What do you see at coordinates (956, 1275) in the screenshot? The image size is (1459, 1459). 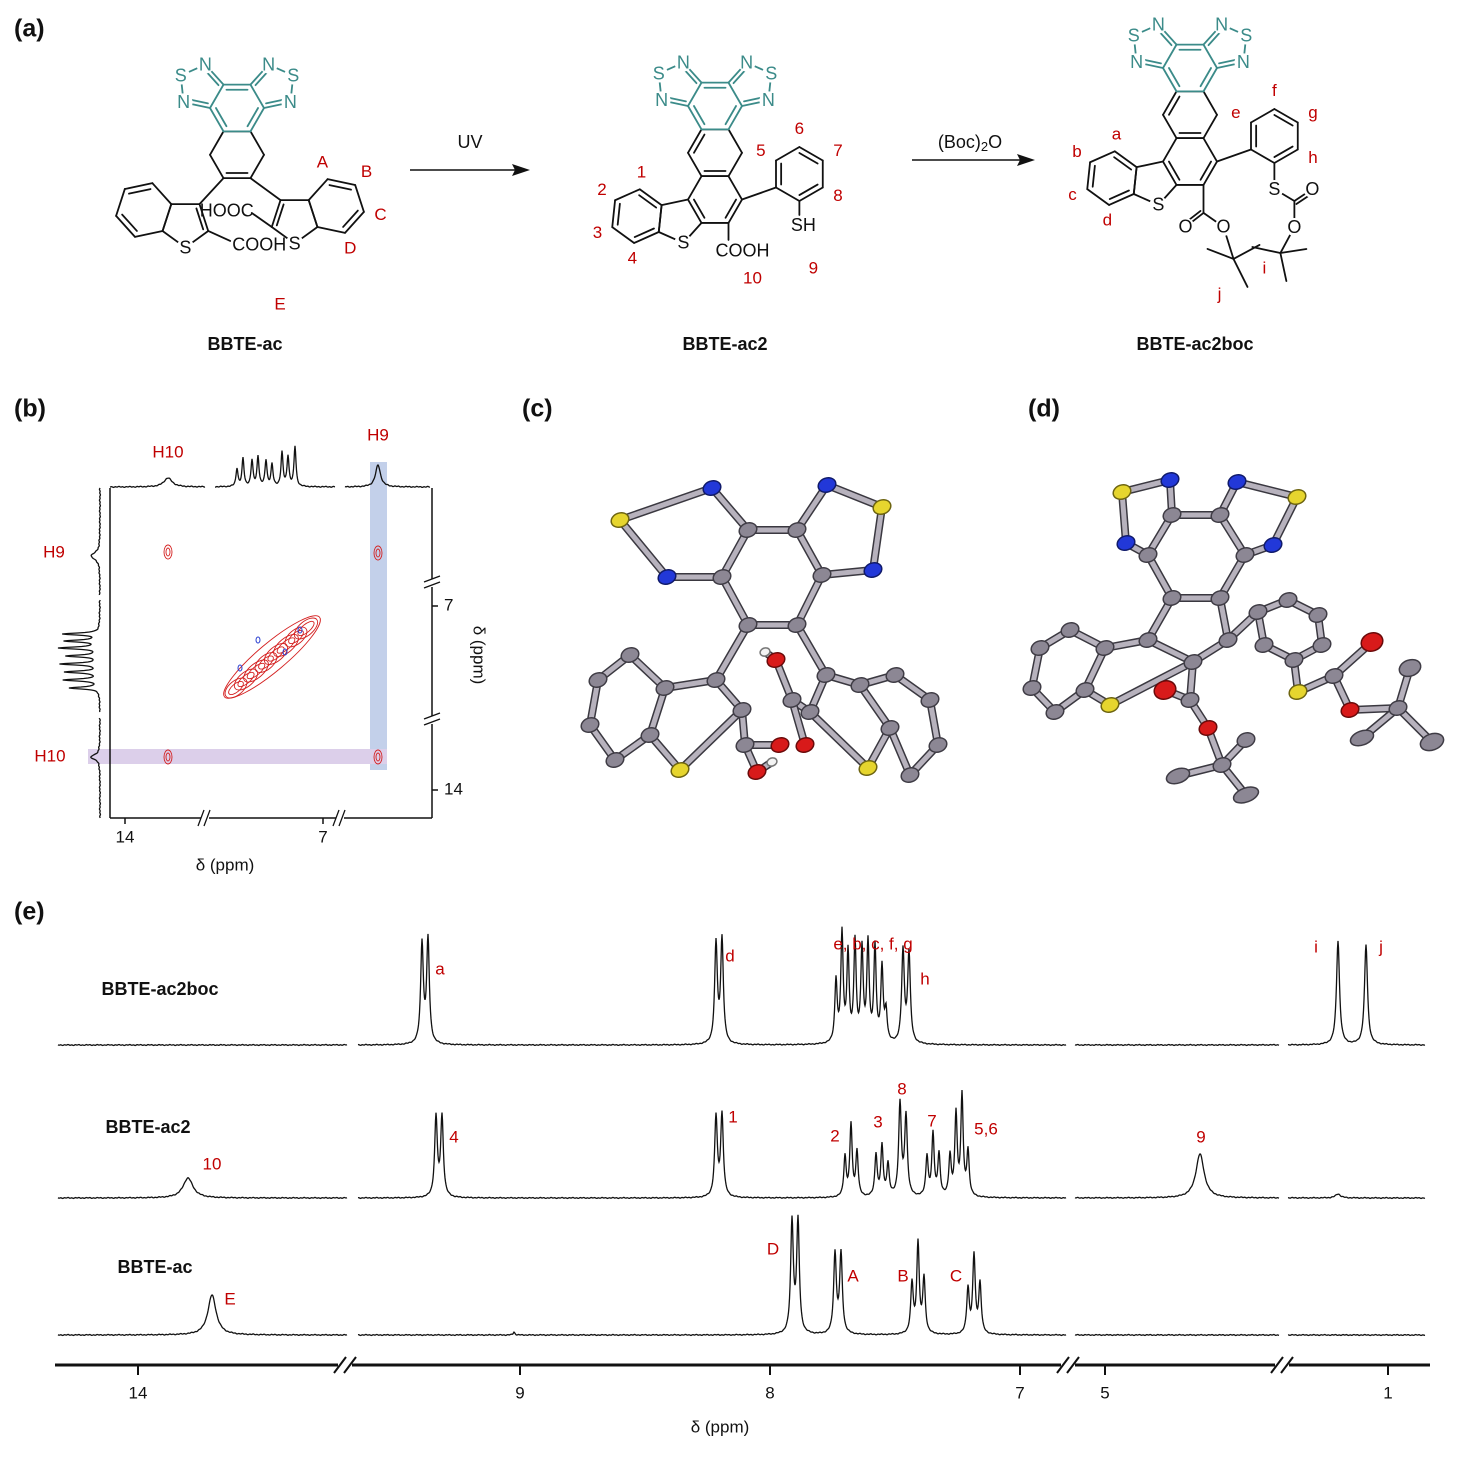 I see `peak-label: C` at bounding box center [956, 1275].